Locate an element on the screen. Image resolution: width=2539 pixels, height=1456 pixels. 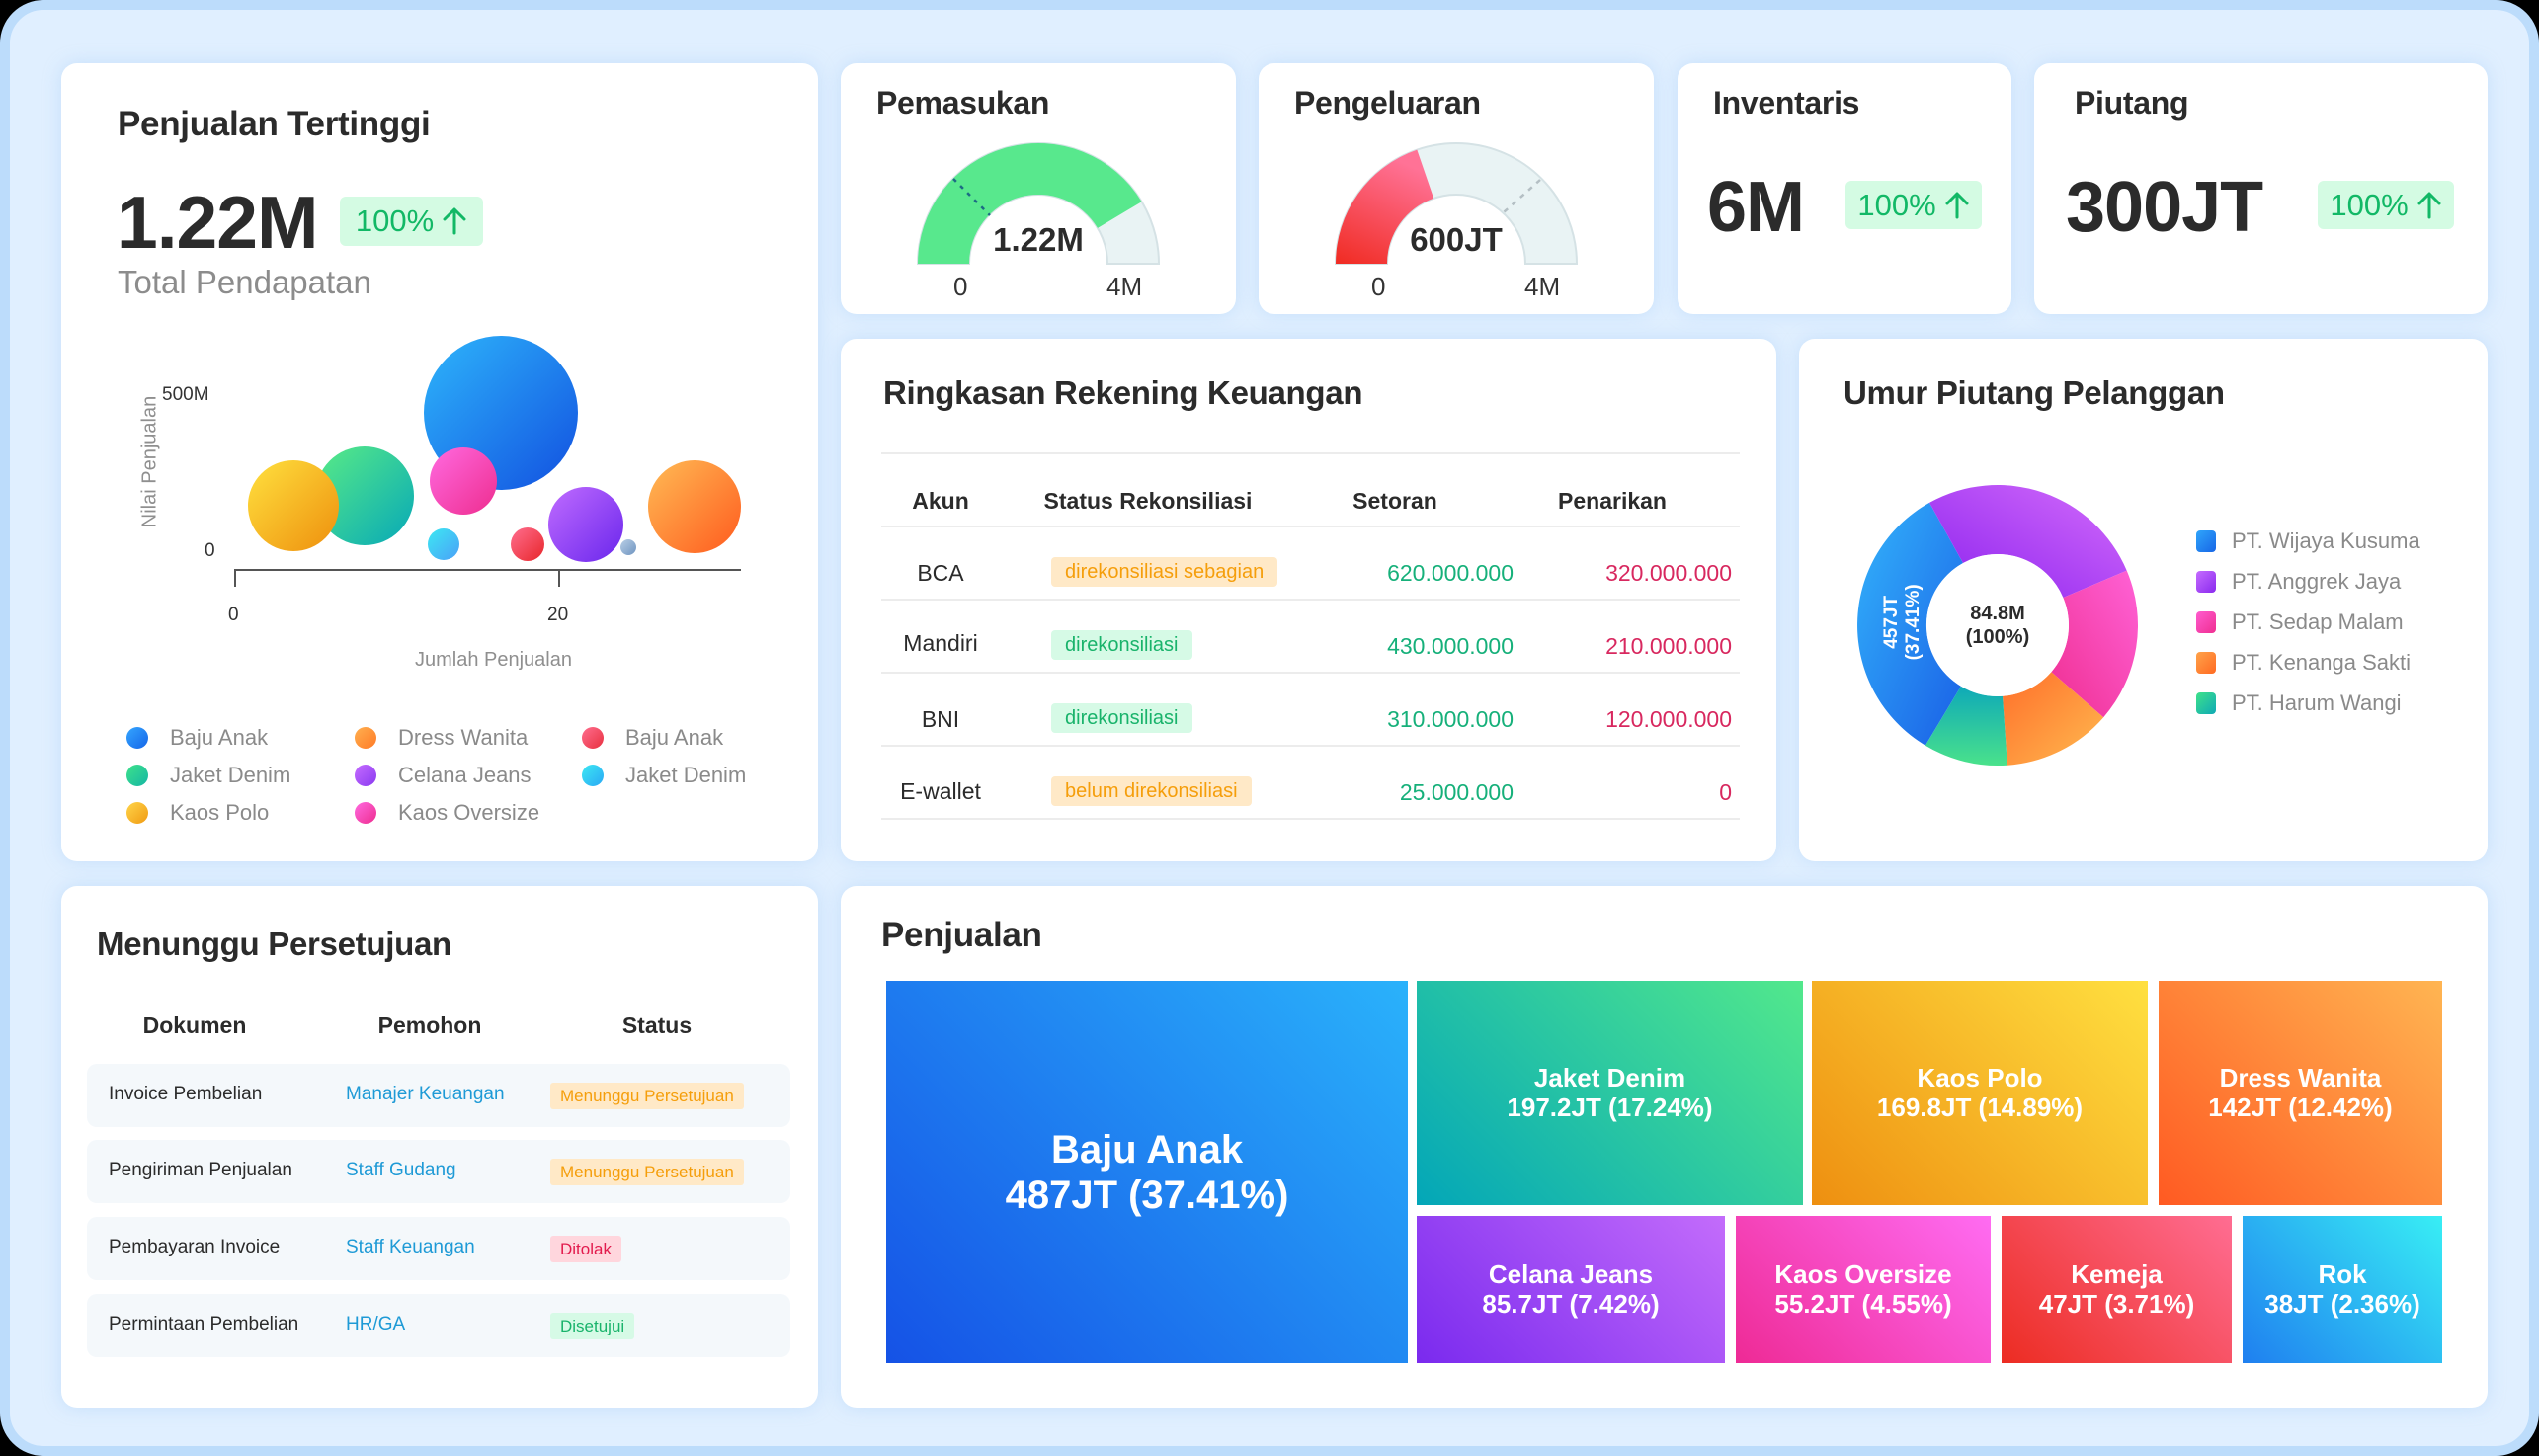
segment-data-label: 457JT (37.41%) is located at coordinates (1902, 622).